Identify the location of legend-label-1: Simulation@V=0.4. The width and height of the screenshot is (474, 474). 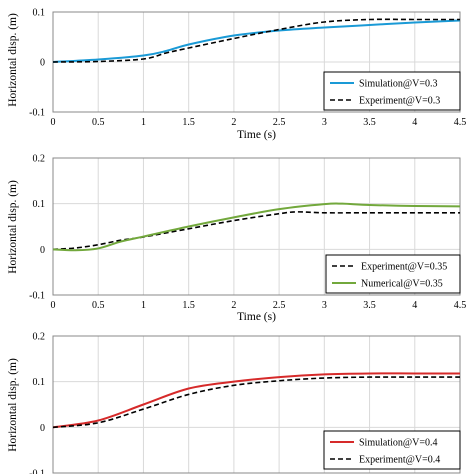
(398, 443).